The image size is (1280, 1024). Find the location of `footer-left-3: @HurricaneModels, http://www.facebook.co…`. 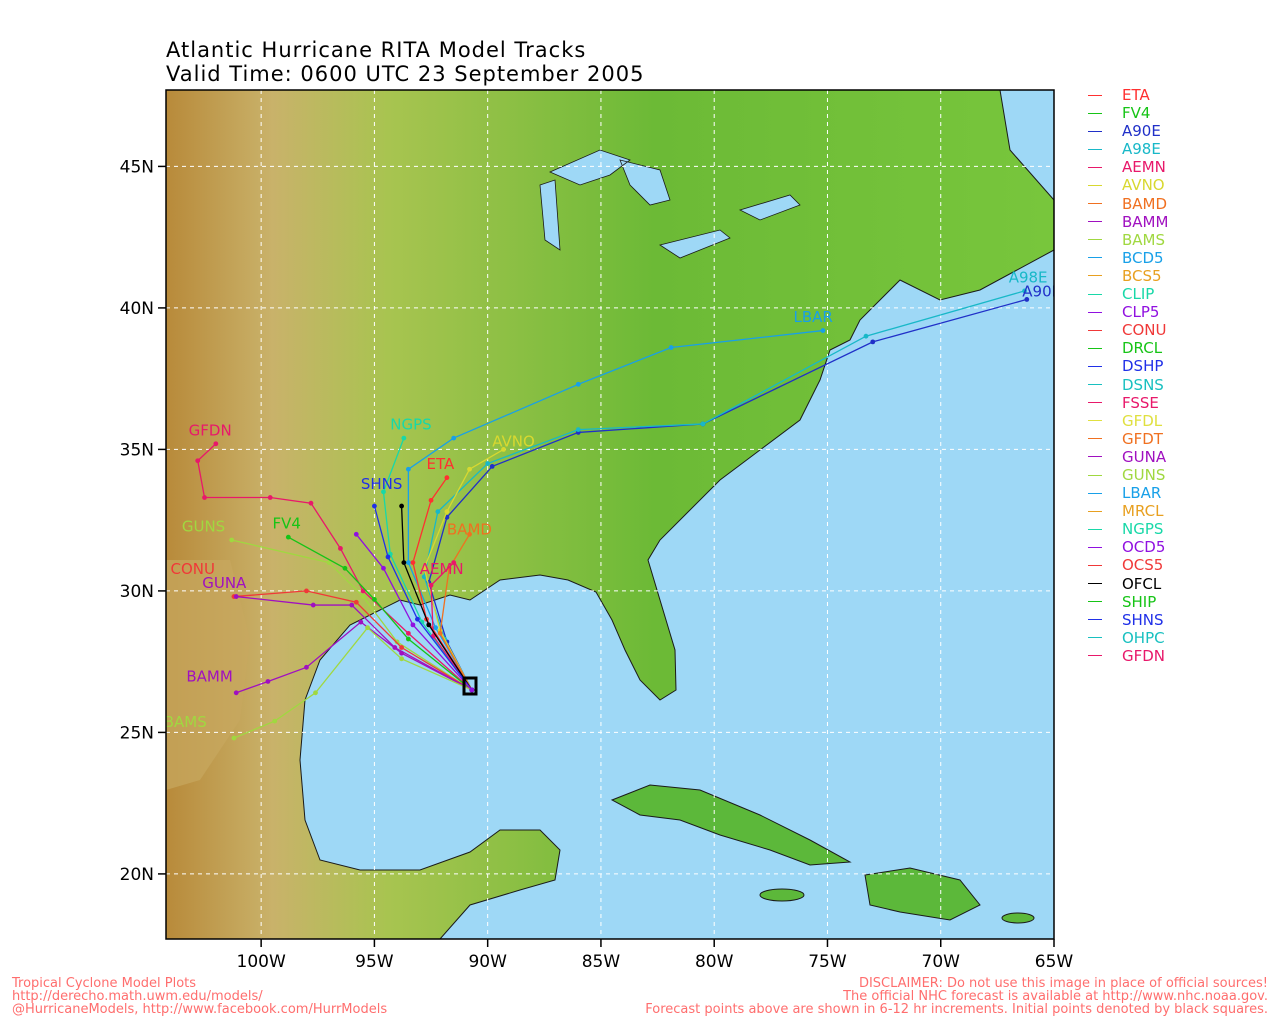

footer-left-3: @HurricaneModels, http://www.facebook.co… is located at coordinates (200, 1009).